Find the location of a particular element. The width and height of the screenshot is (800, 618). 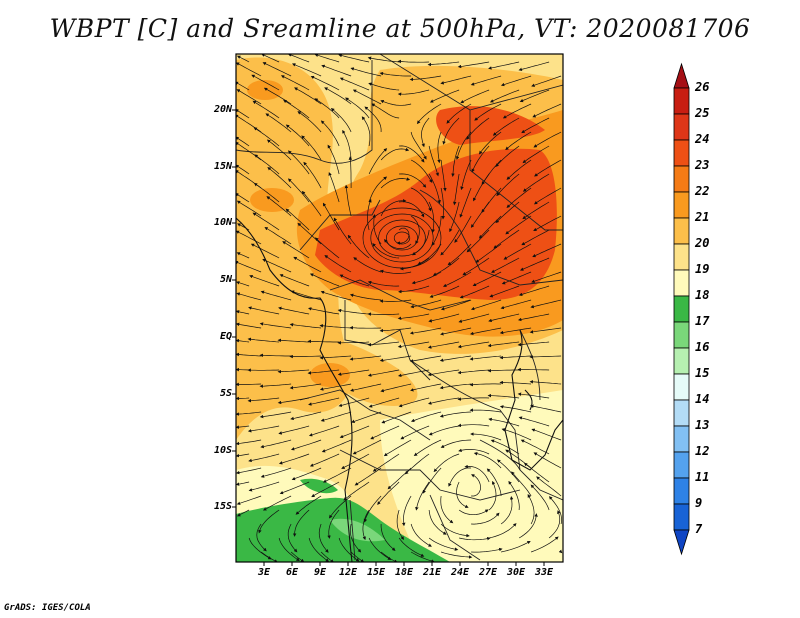

lon-label-30e: 30E is located at coordinates (516, 572).